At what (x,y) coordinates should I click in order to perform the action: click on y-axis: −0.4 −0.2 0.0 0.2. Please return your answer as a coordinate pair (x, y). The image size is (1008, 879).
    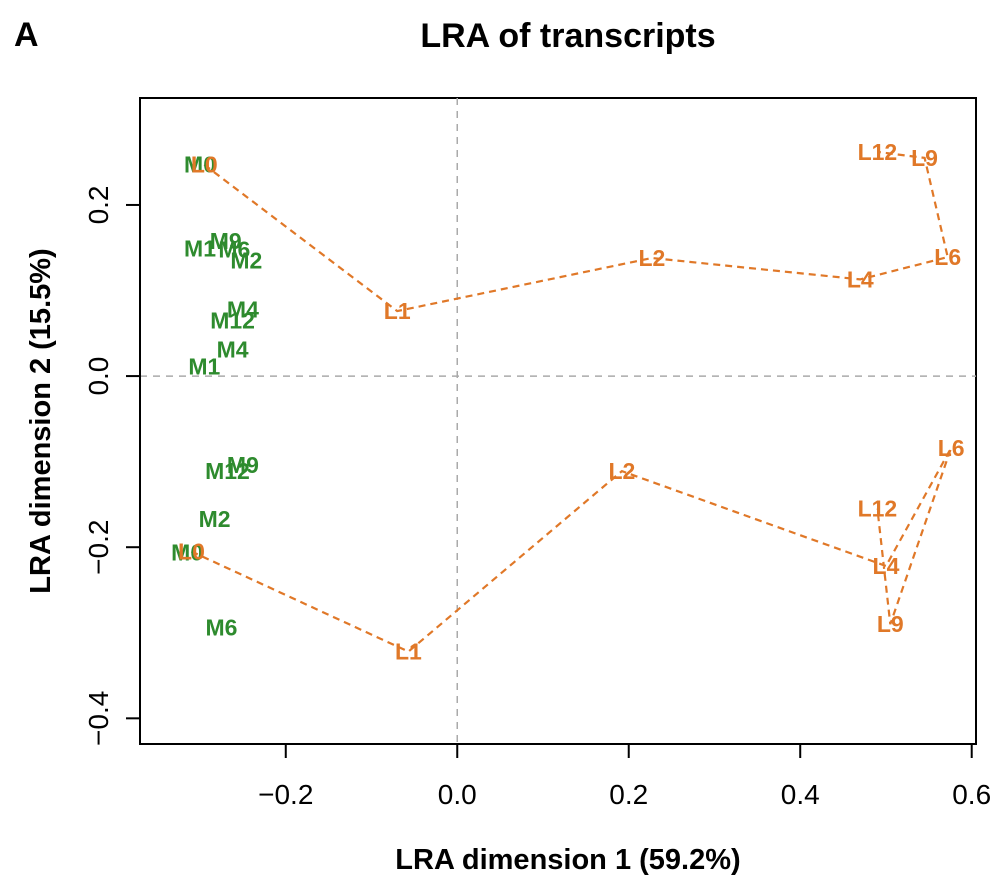
    Looking at the image, I should click on (112, 465).